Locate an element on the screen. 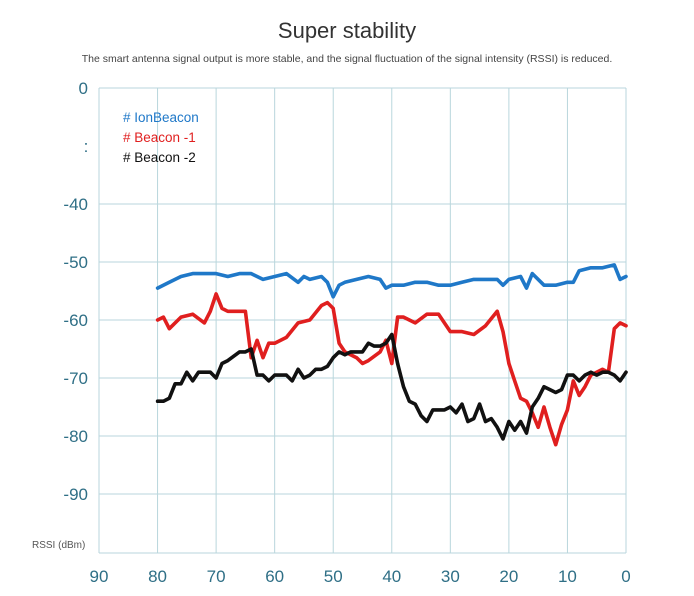 This screenshot has width=694, height=596. legend: # IonBeacon # Beacon -1 # Beacon -2 is located at coordinates (161, 137).